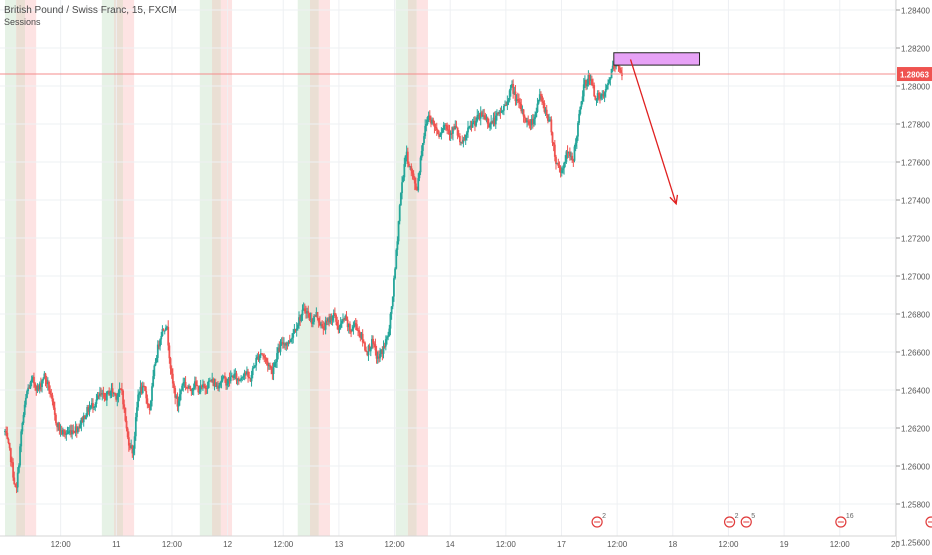 The image size is (932, 555). What do you see at coordinates (227, 544) in the screenshot?
I see `x-tick-label: 12` at bounding box center [227, 544].